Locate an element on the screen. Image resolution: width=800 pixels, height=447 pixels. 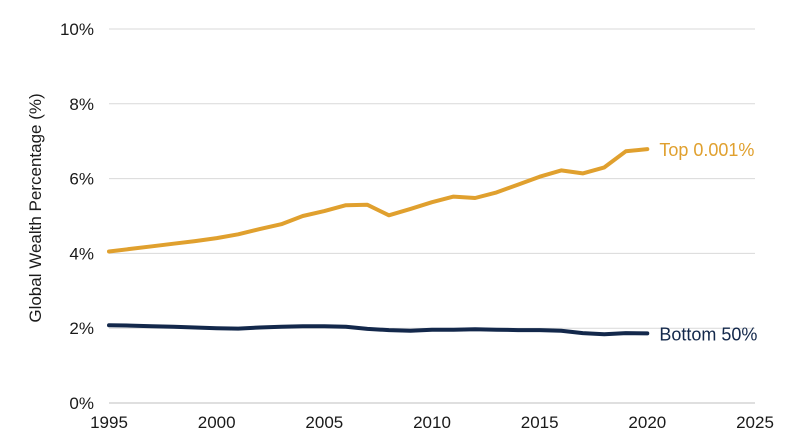
y-tick-label: 2% is located at coordinates (81, 328).